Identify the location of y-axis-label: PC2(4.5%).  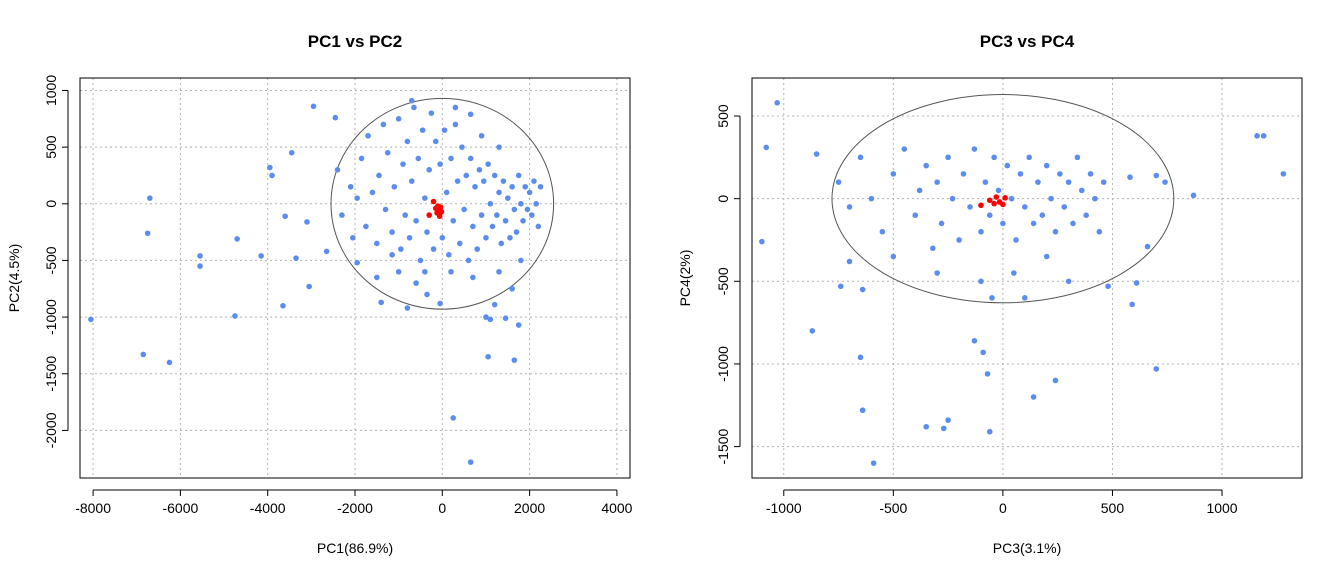
(14, 278).